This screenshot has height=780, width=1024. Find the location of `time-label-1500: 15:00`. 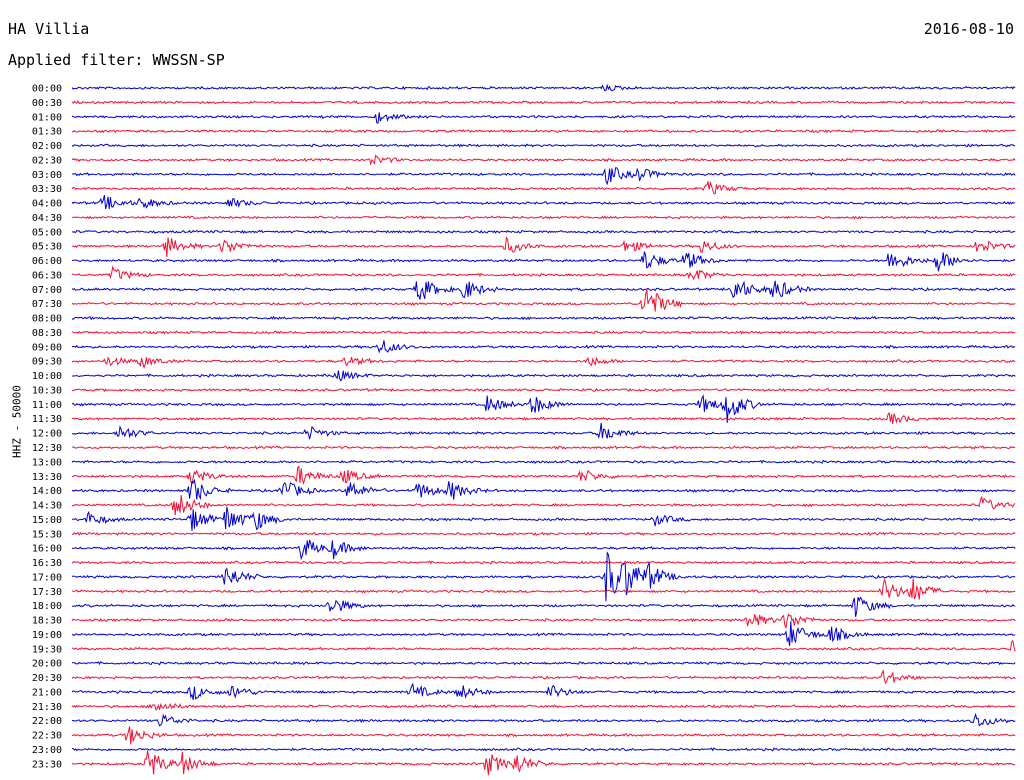

time-label-1500: 15:00 is located at coordinates (47, 520).